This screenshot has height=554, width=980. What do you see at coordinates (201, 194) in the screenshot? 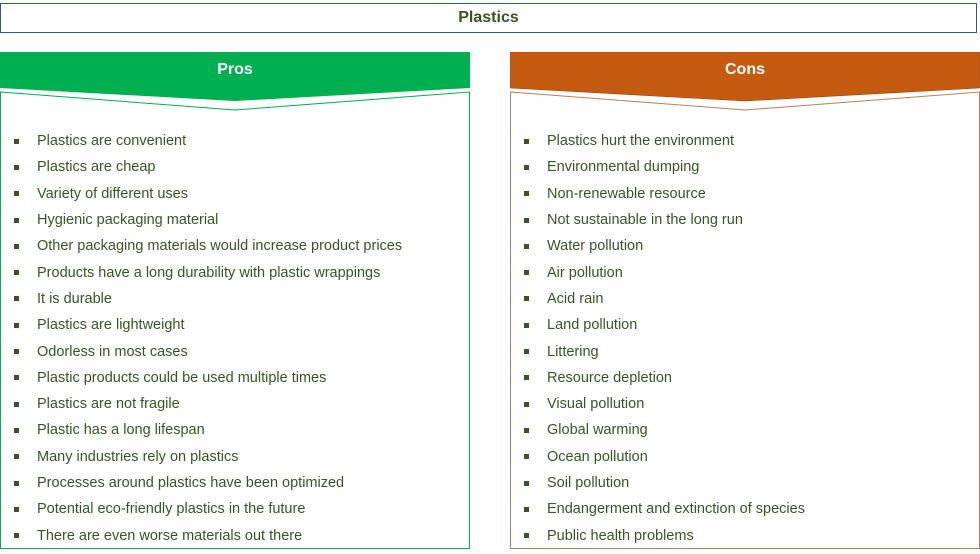
I see `pros-list-item: Variety of different uses` at bounding box center [201, 194].